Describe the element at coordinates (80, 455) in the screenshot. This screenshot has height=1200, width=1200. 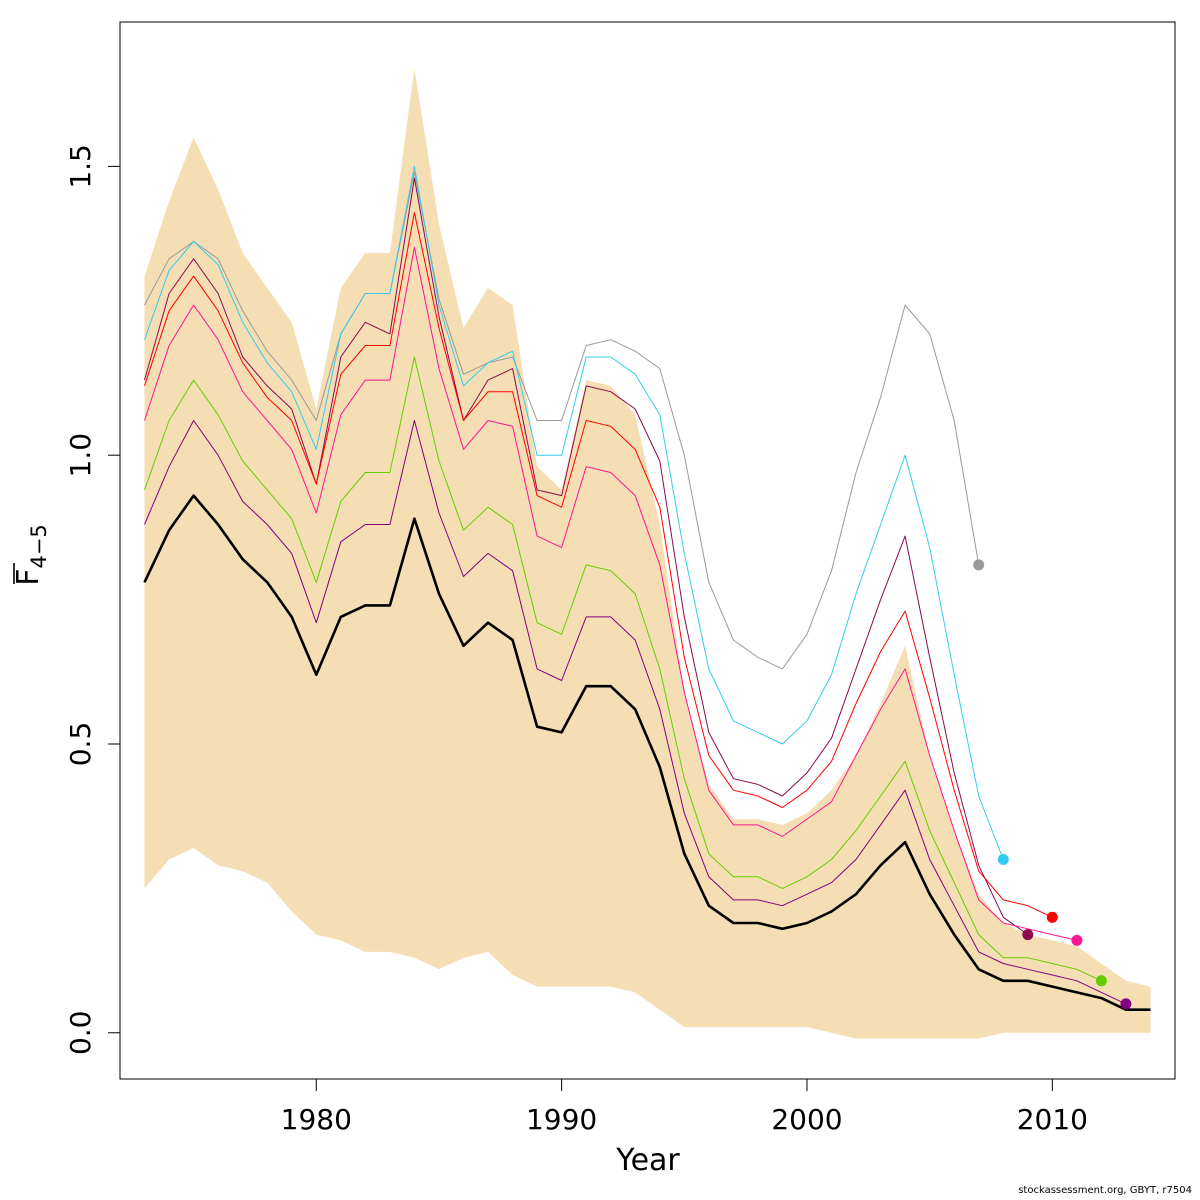
I see `y-tick-label: 1.0` at that location.